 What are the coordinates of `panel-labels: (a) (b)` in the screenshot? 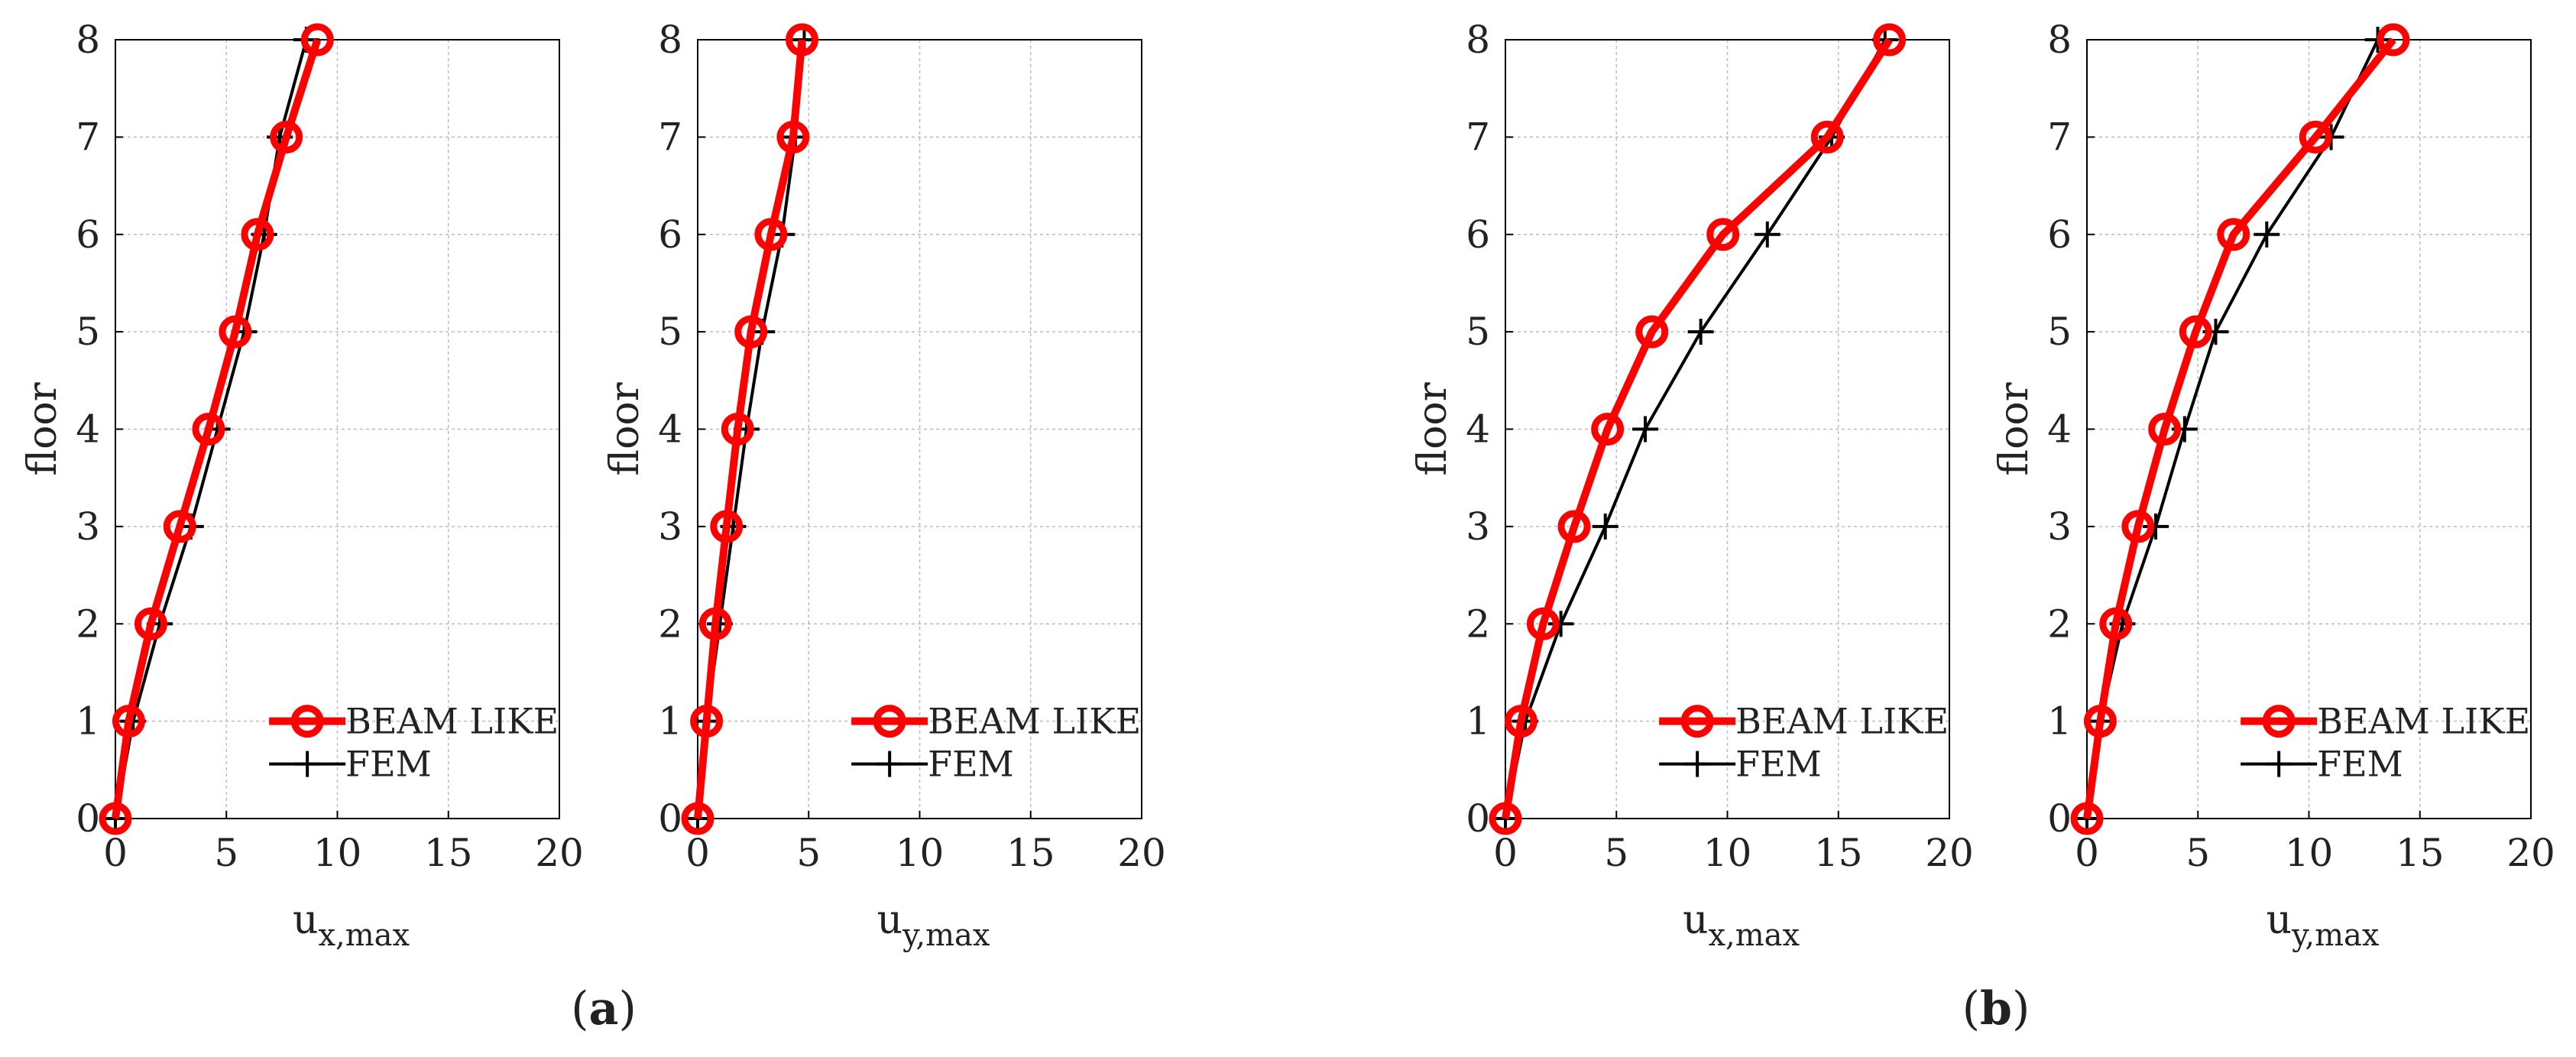 It's located at (1301, 1009).